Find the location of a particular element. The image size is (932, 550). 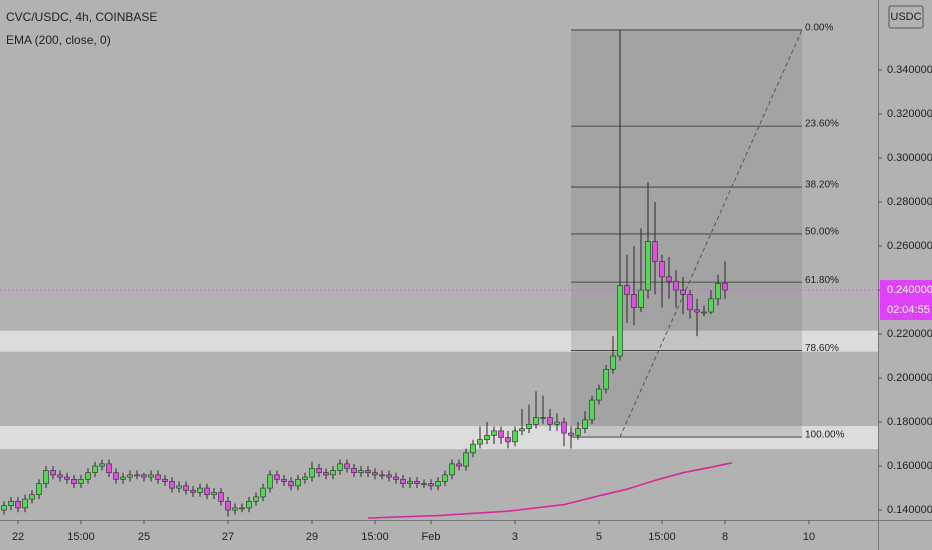

x-tick-label: 22 is located at coordinates (18, 537).